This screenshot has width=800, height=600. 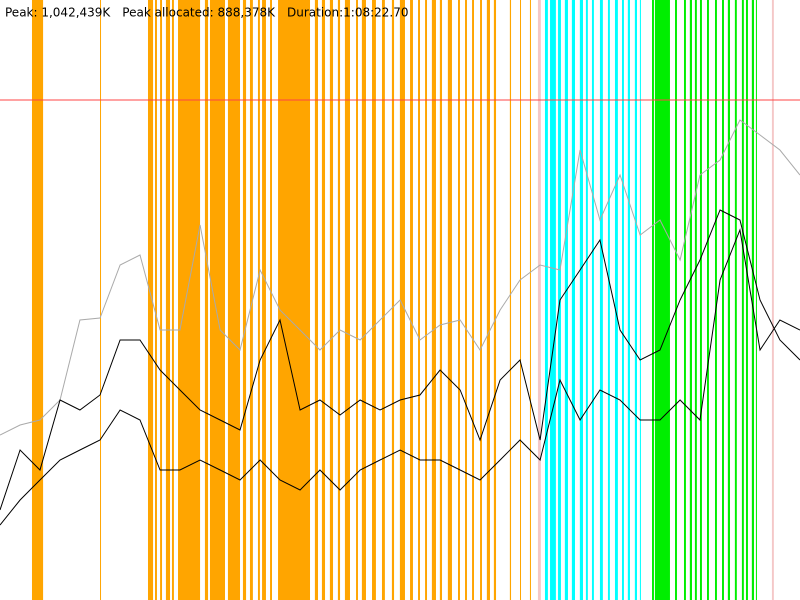 What do you see at coordinates (58, 13) in the screenshot?
I see `header-stat: Peak: 1,042,439K` at bounding box center [58, 13].